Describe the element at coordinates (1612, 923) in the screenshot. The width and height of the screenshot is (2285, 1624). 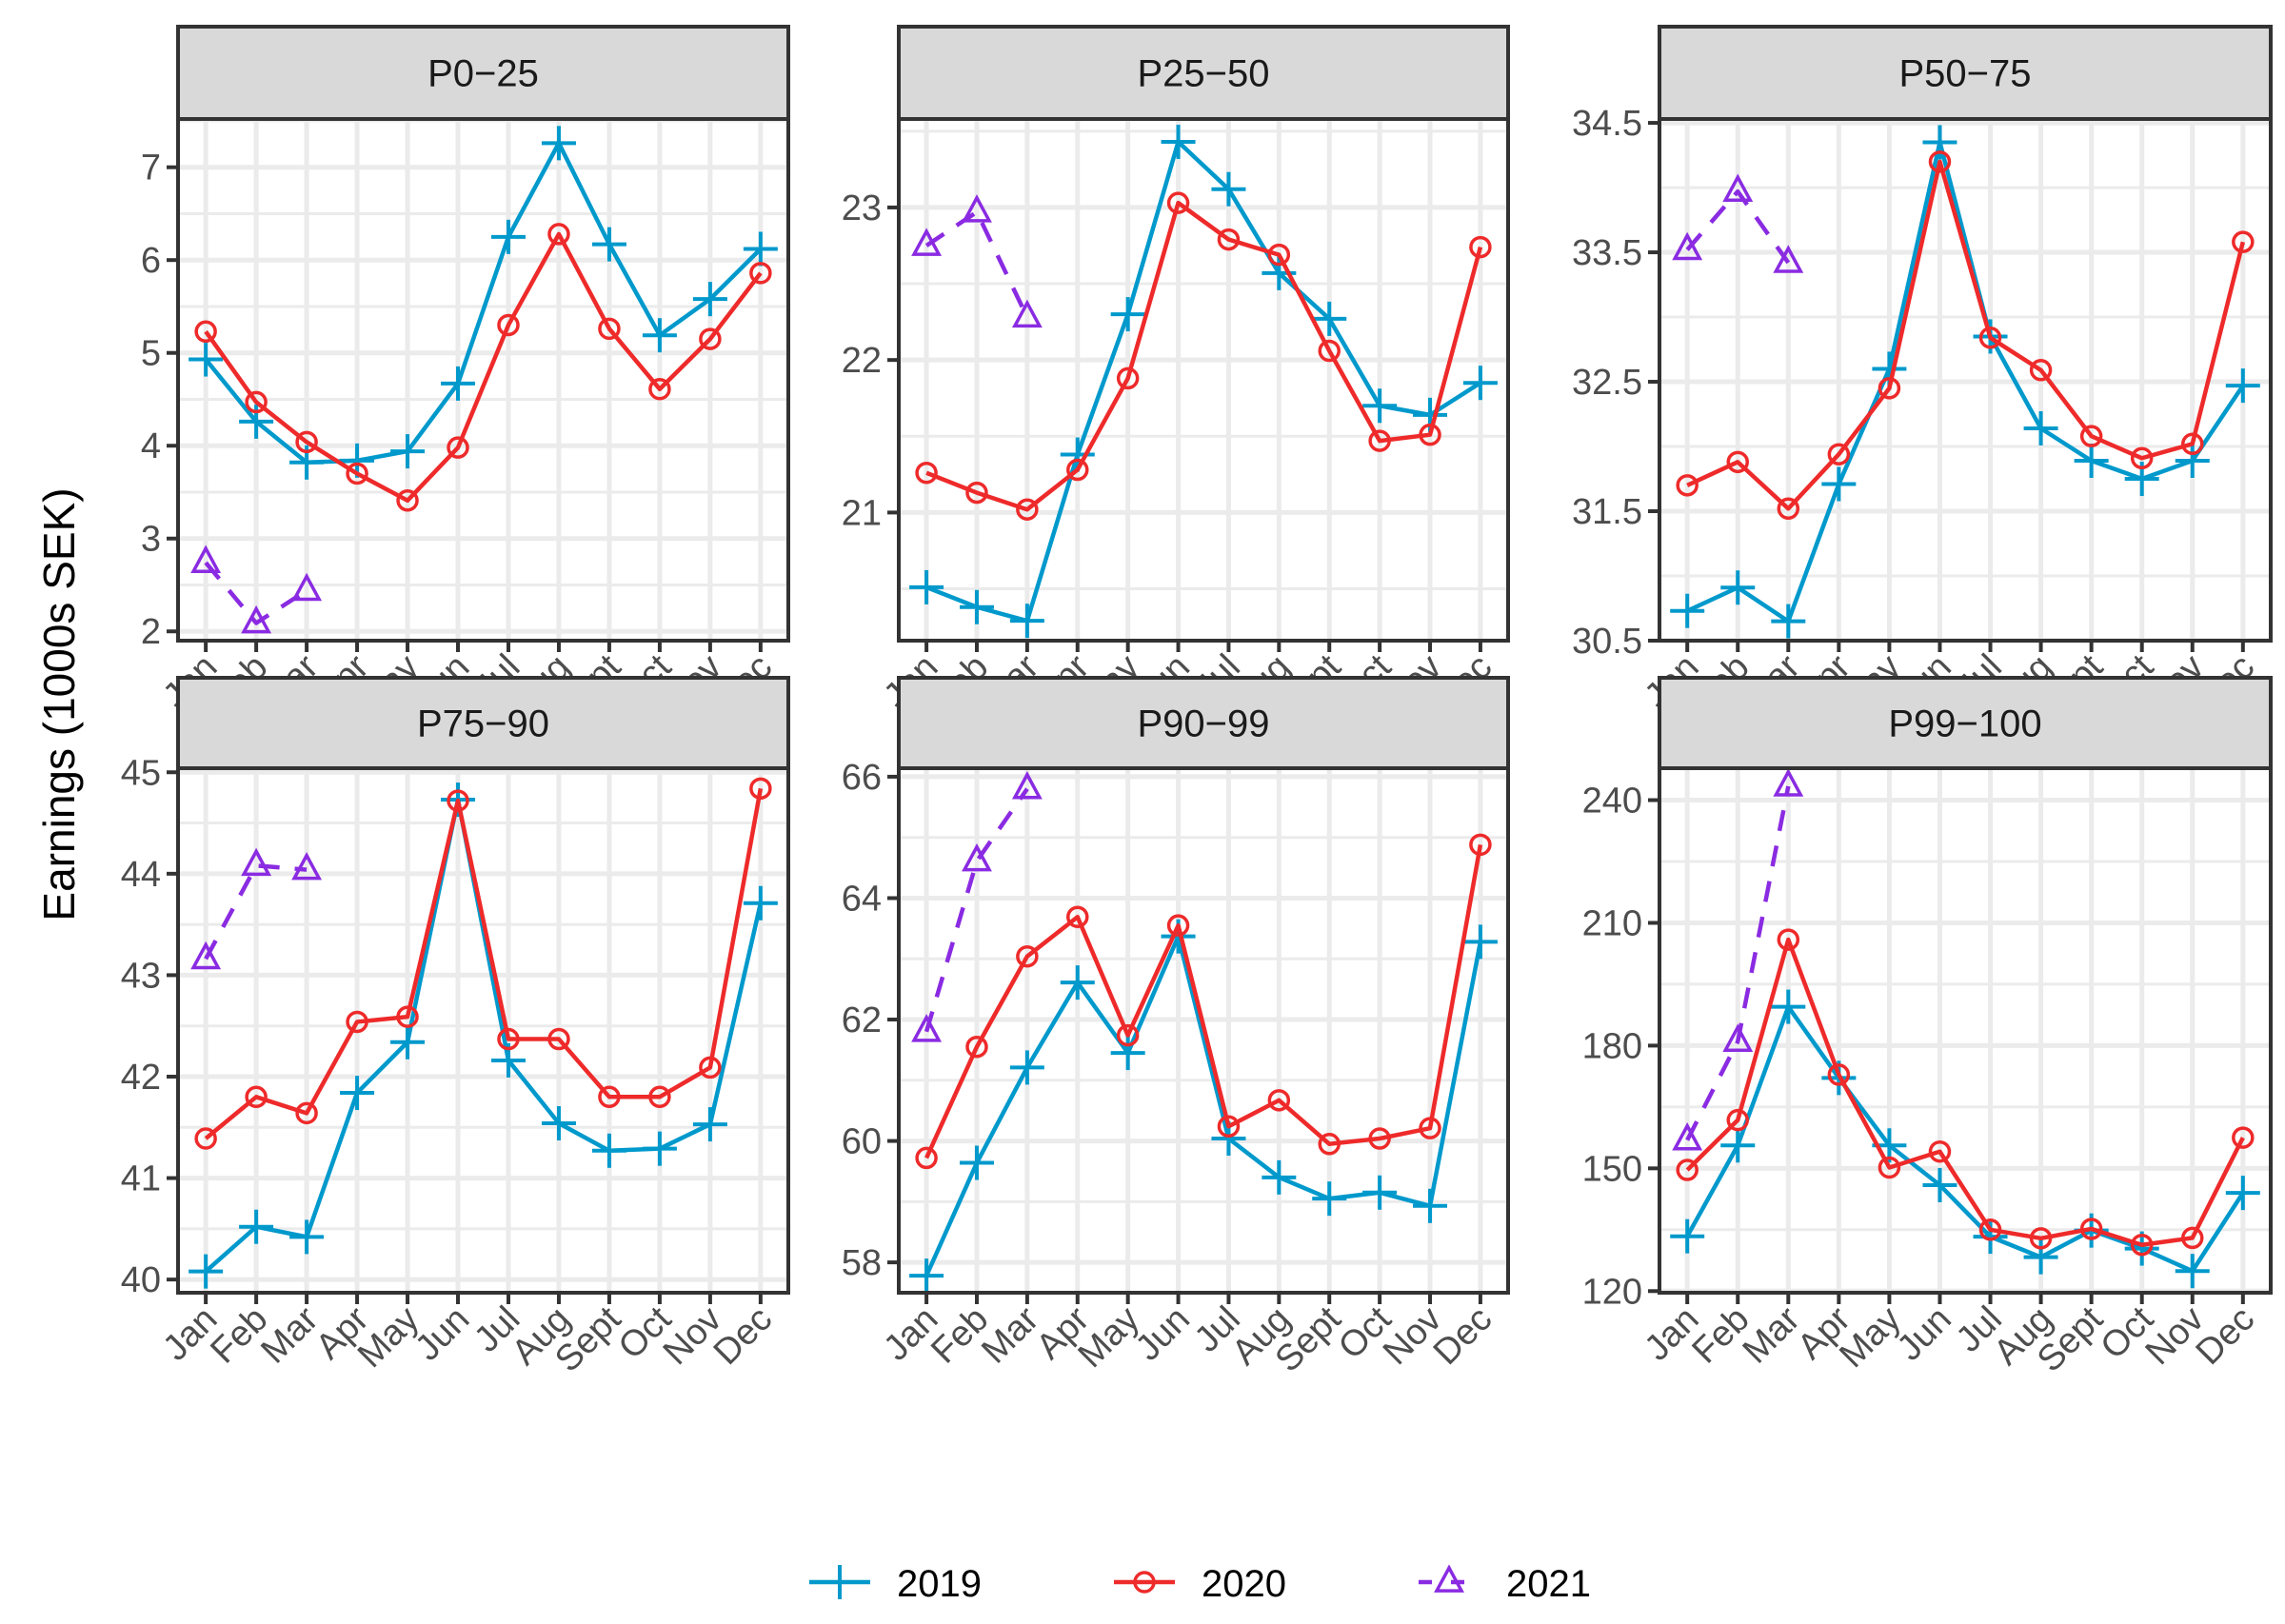
I see `y-tick-label: 210` at that location.